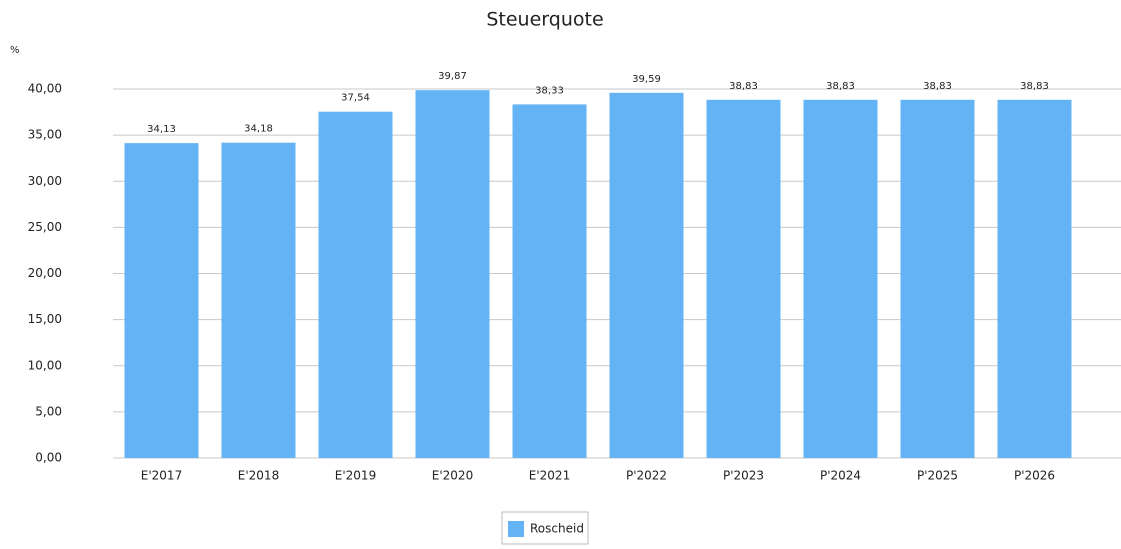  What do you see at coordinates (646, 79) in the screenshot?
I see `value-label: 39,59` at bounding box center [646, 79].